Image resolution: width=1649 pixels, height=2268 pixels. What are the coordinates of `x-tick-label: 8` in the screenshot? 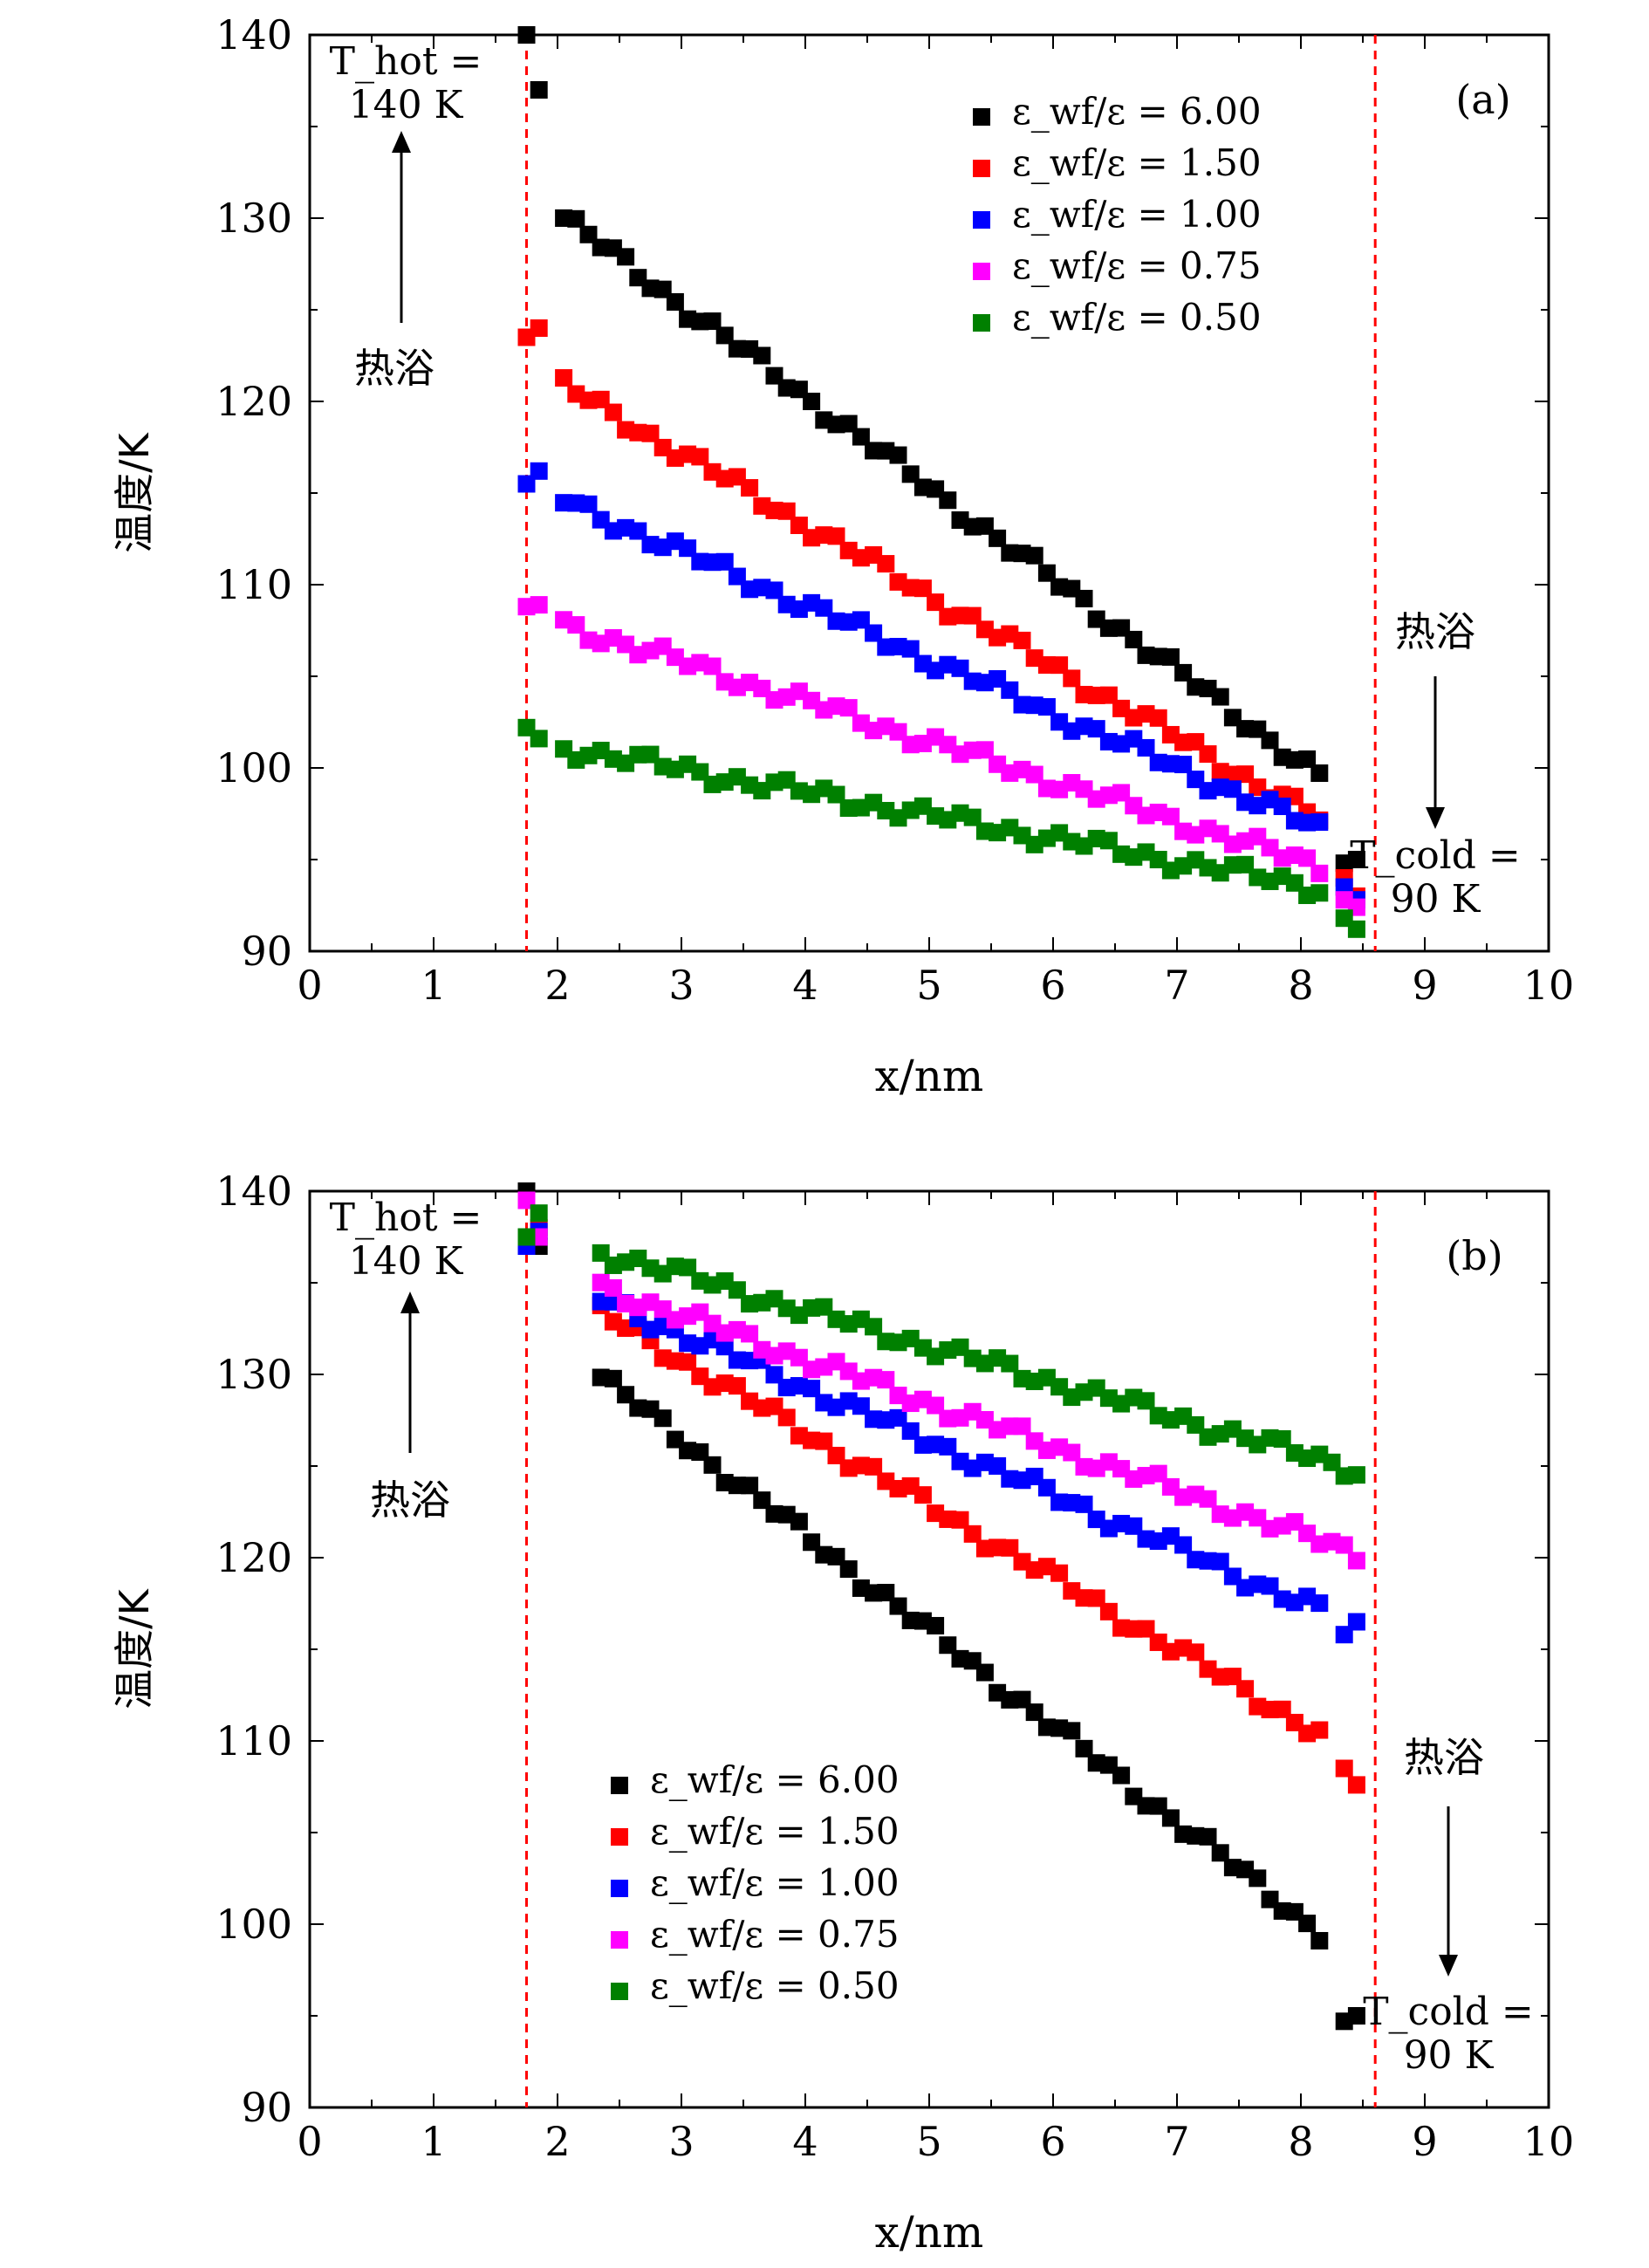 It's located at (1300, 2141).